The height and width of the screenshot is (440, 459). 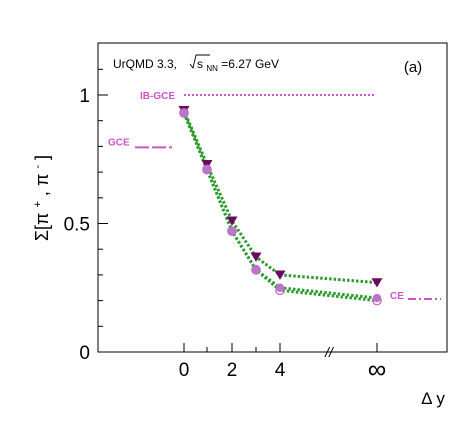 What do you see at coordinates (250, 64) in the screenshot?
I see `annotation-value: =6.27 GeV` at bounding box center [250, 64].